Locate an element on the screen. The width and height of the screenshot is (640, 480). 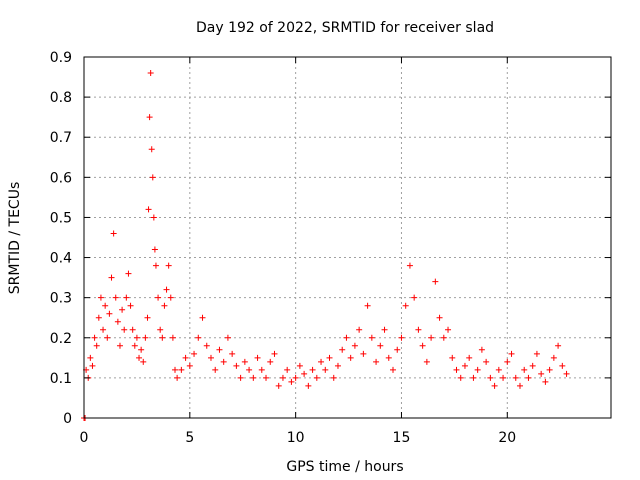
y-tick-label: 0.8 is located at coordinates (61, 98).